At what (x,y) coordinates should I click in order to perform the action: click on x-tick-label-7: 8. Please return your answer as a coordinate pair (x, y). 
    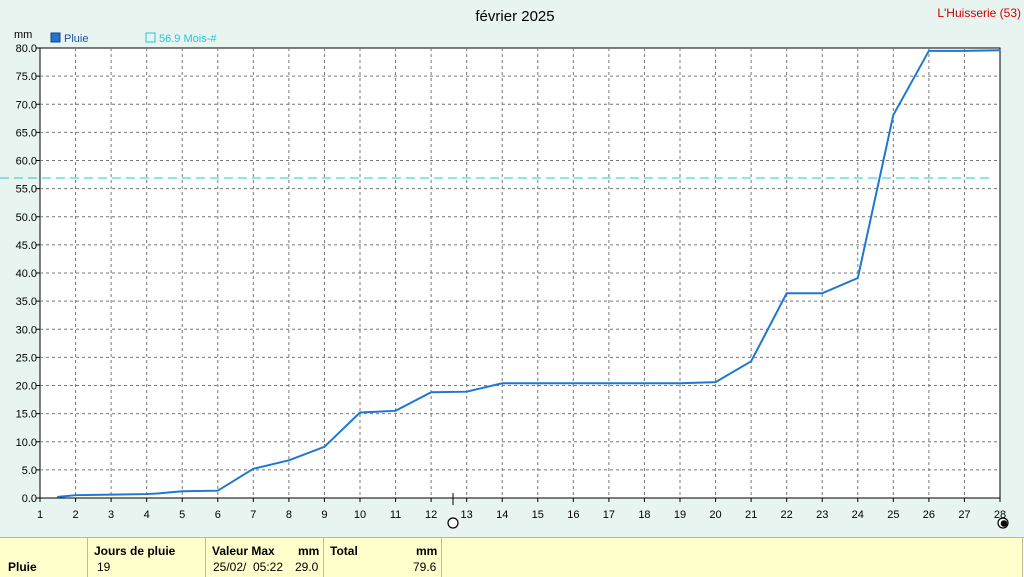
    Looking at the image, I should click on (289, 515).